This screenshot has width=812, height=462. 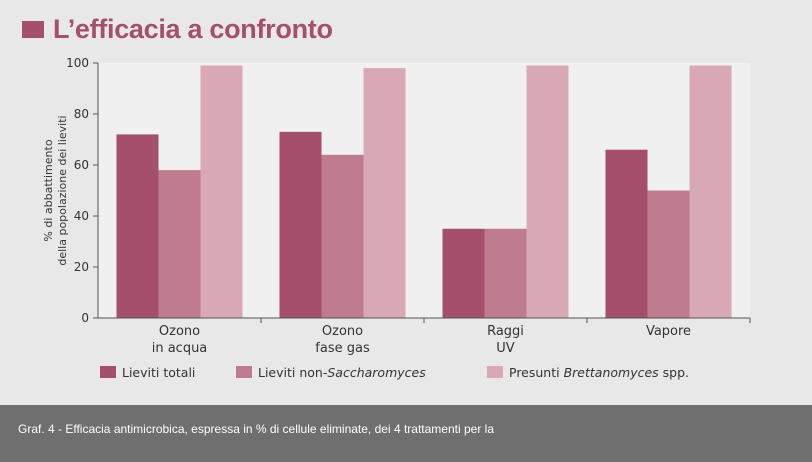 What do you see at coordinates (81, 114) in the screenshot?
I see `y-tick-label: 80` at bounding box center [81, 114].